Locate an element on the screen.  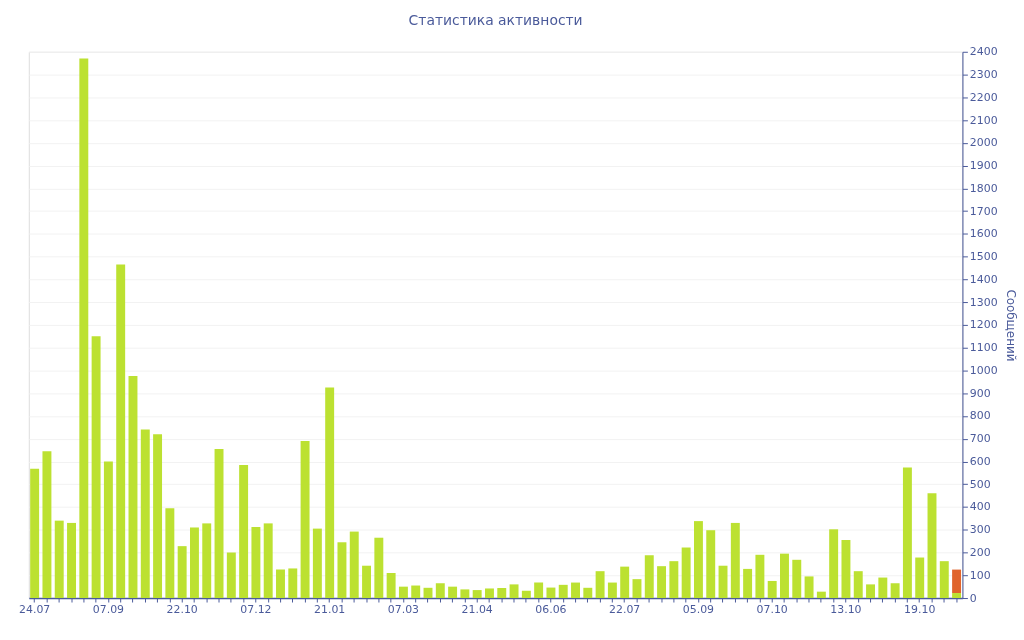
y-tick-label: 1300 is located at coordinates (983, 302).